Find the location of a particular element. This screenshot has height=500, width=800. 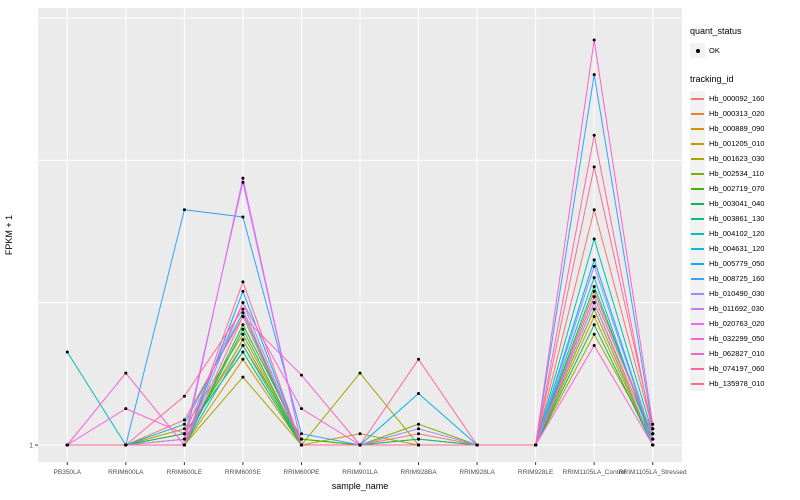

legend-item-tracking-id: Hb_074197_060 is located at coordinates (745, 368).